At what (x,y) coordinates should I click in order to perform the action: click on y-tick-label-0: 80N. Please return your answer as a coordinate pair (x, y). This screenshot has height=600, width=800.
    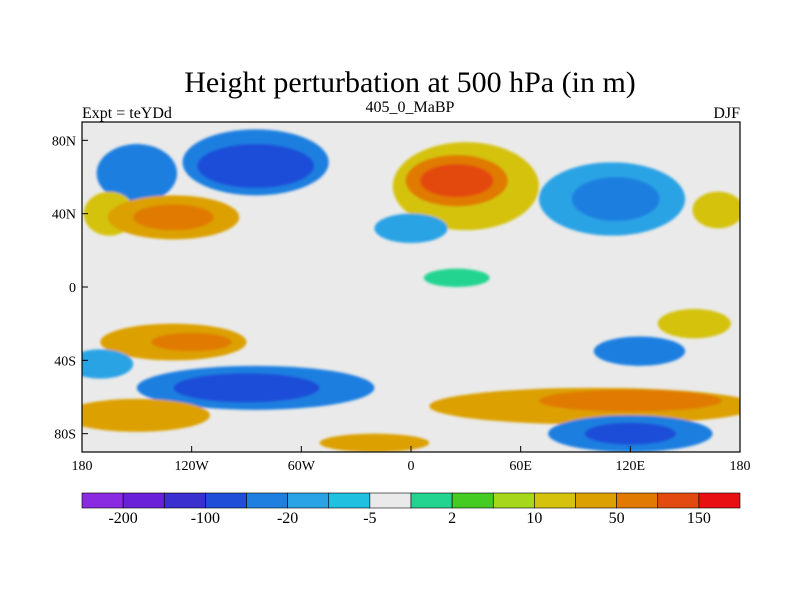
    Looking at the image, I should click on (64, 141).